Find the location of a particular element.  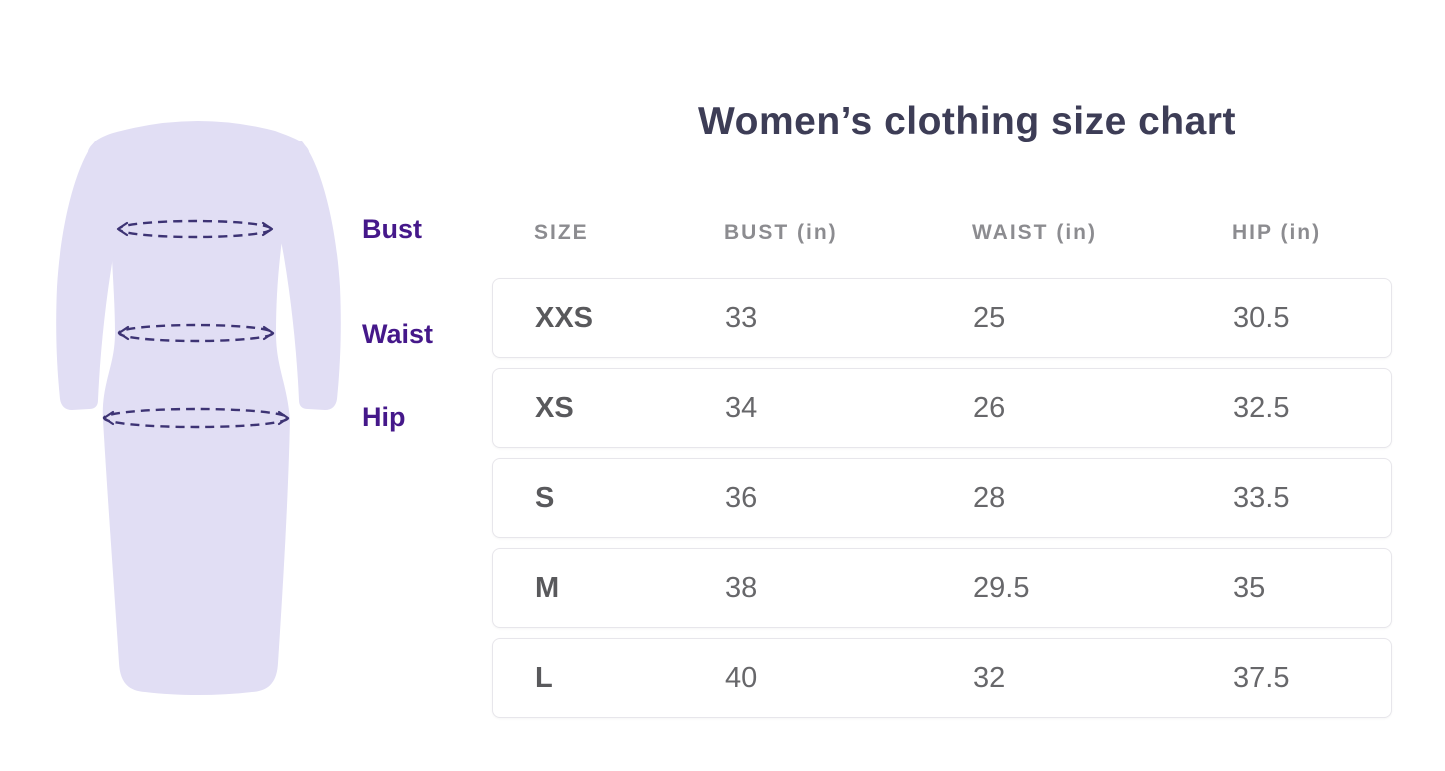

bust-arrow-right is located at coordinates (267, 229).